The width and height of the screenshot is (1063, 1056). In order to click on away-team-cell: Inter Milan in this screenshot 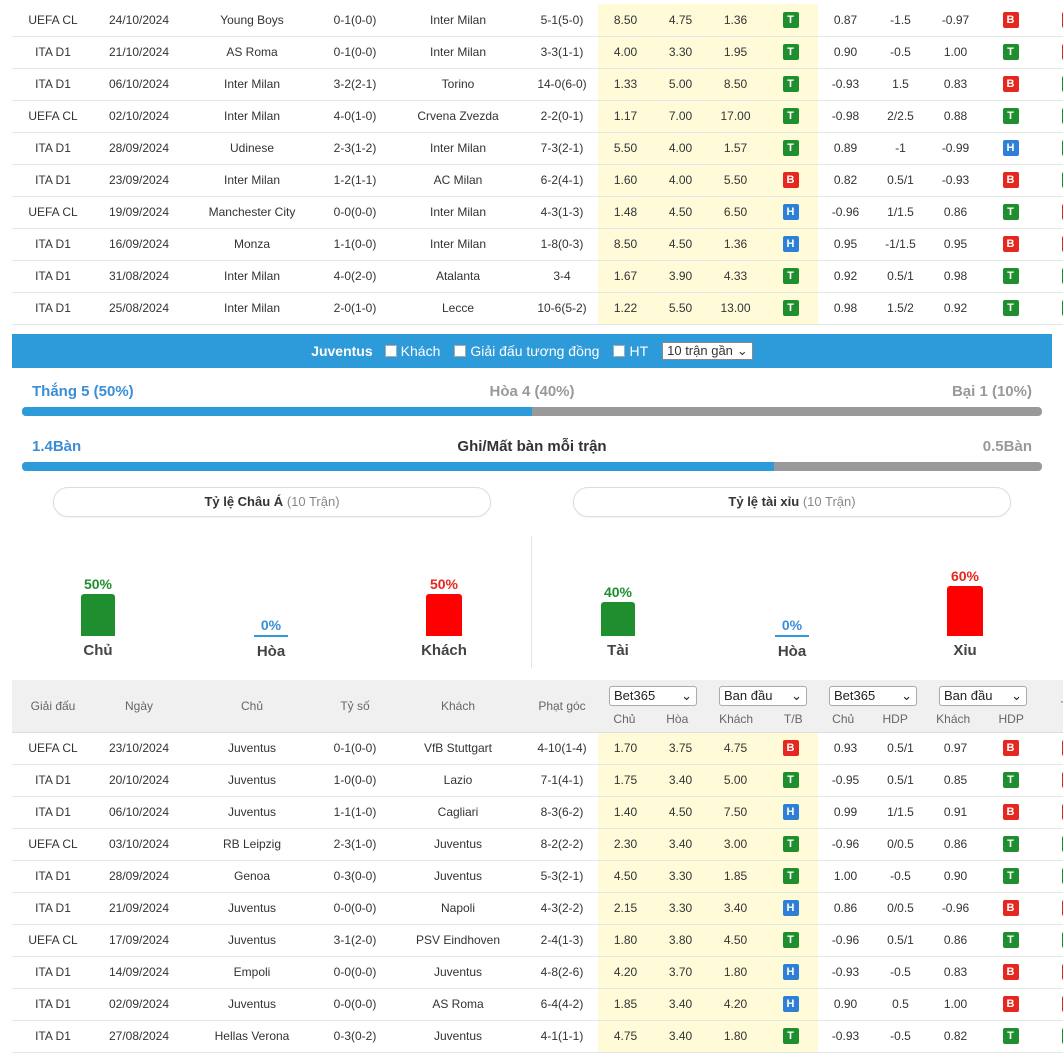, I will do `click(458, 212)`.